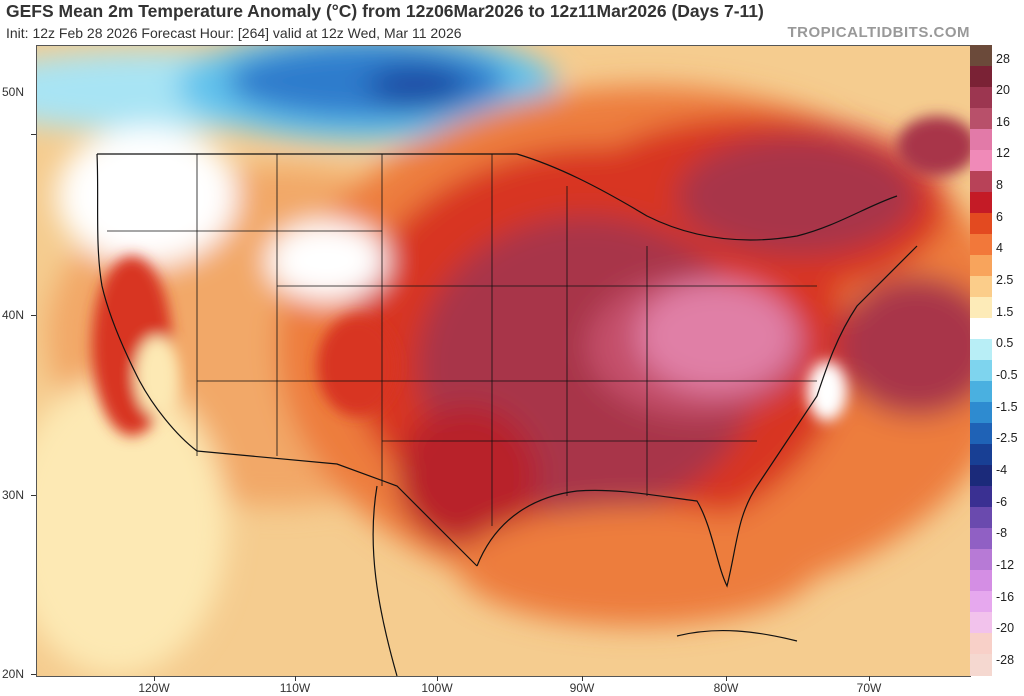 The width and height of the screenshot is (1024, 696). Describe the element at coordinates (13, 92) in the screenshot. I see `lat-label-50n: 50N` at that location.